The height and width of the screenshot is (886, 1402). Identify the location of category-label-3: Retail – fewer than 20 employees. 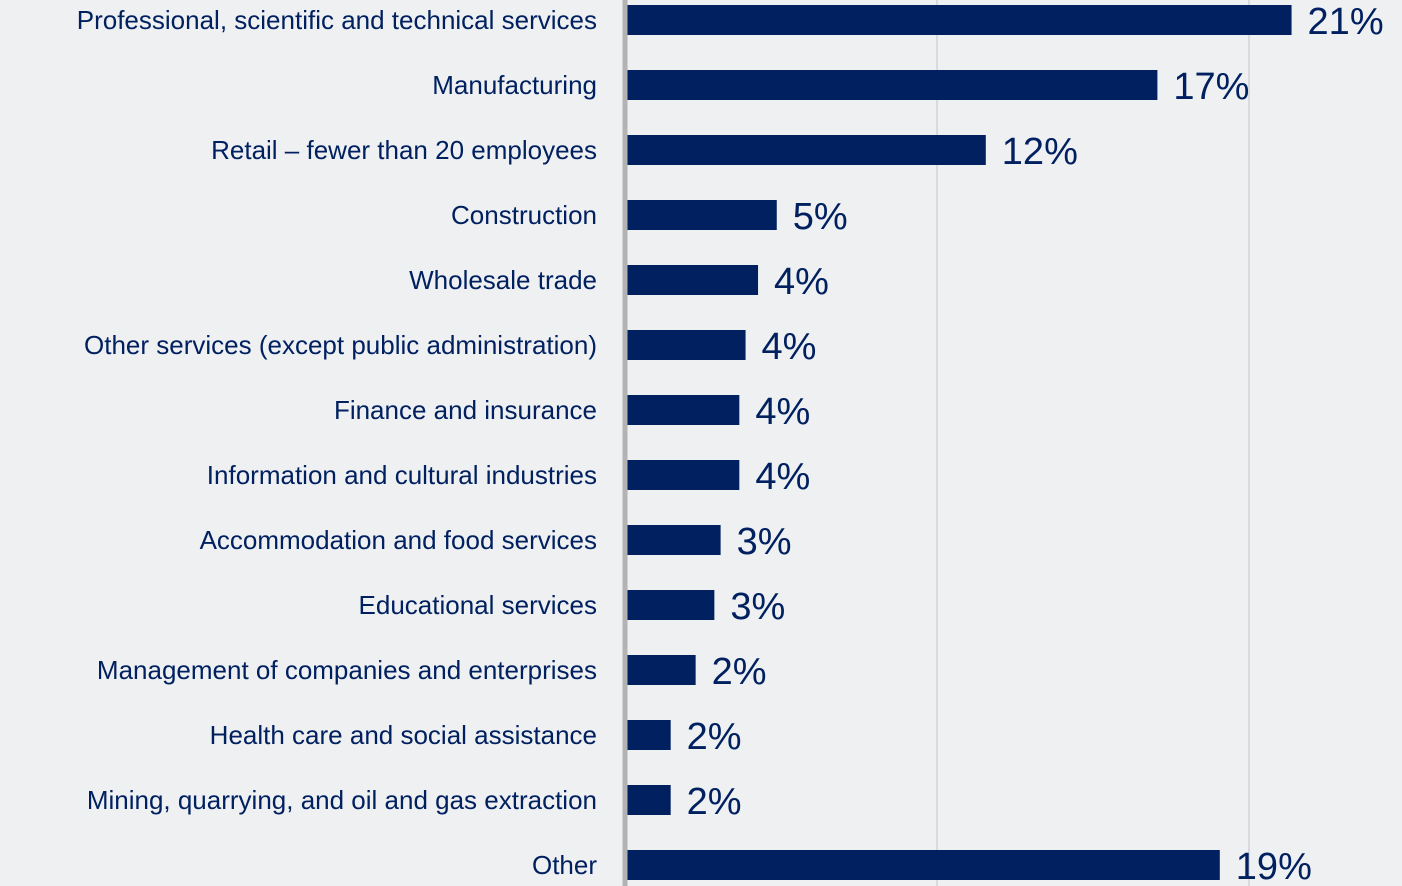
(404, 150).